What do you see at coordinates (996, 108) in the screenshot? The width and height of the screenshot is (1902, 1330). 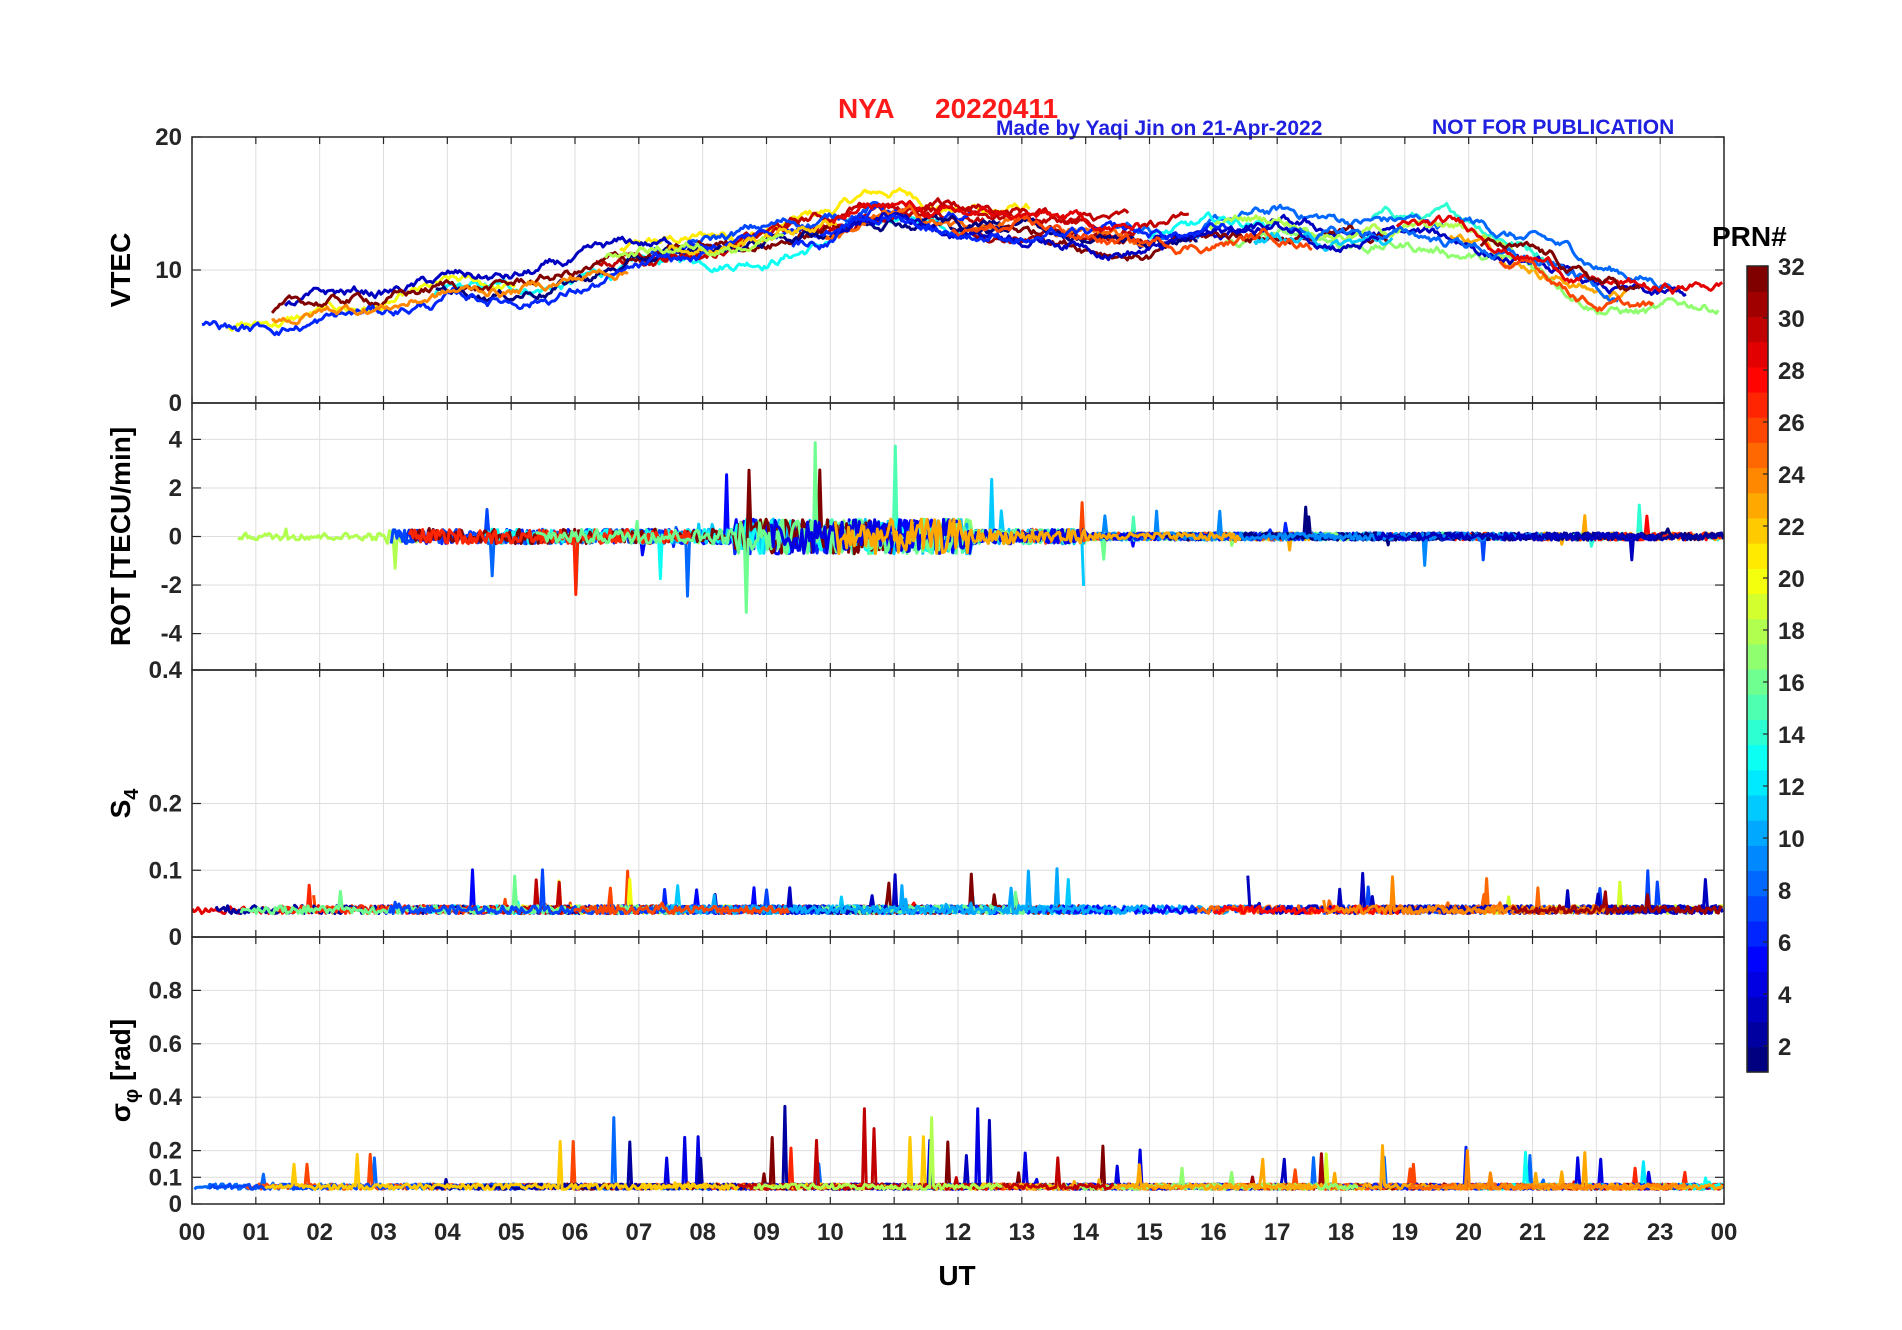 I see `title-date: 20220411` at bounding box center [996, 108].